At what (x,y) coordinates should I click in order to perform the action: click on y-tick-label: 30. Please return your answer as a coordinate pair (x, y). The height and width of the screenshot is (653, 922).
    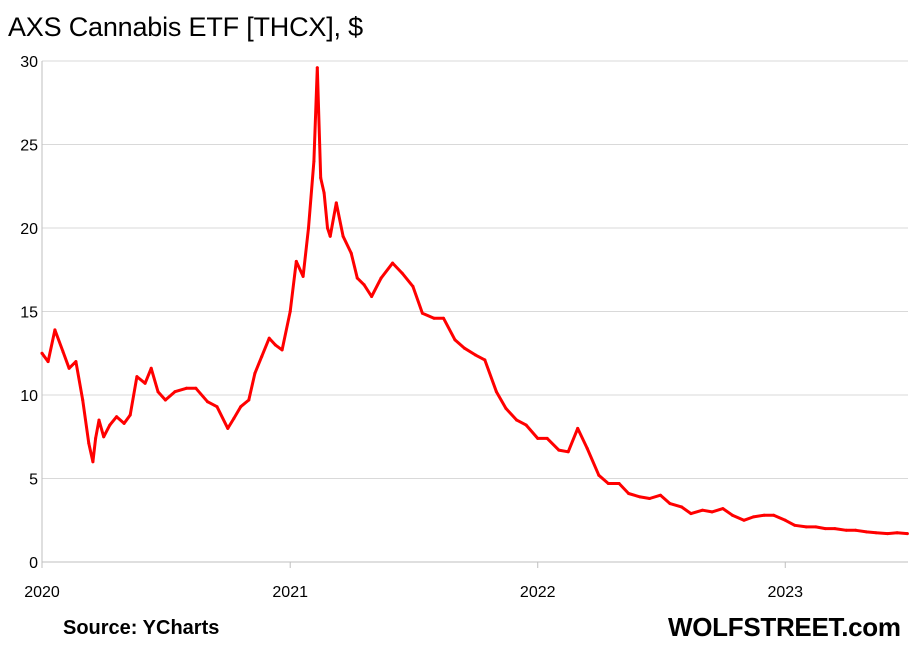
    Looking at the image, I should click on (29, 62).